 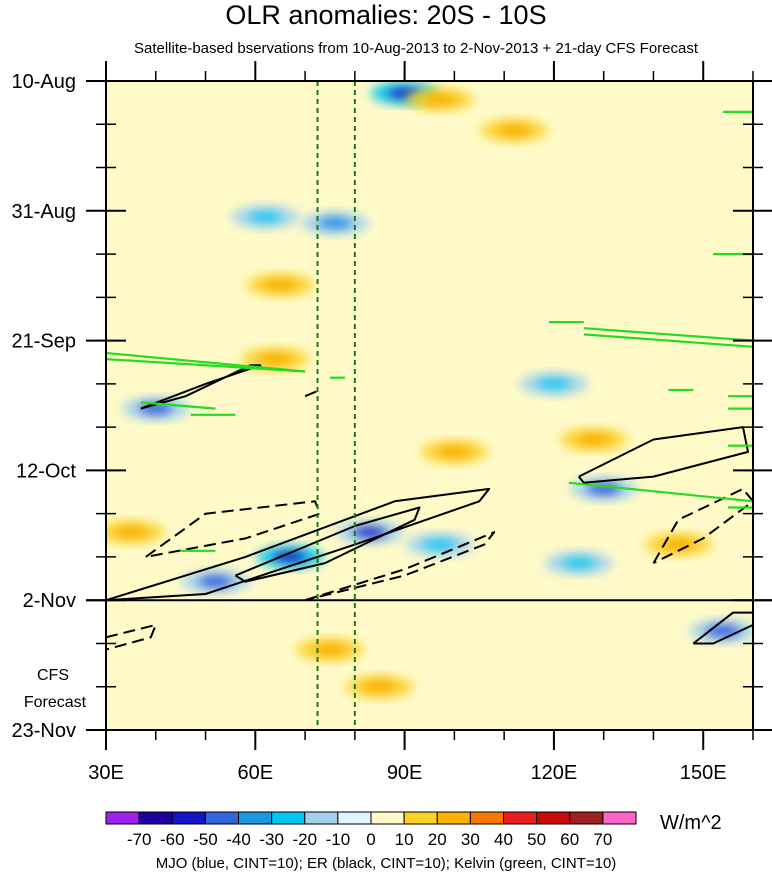 What do you see at coordinates (304, 839) in the screenshot?
I see `colorbar-label: -20` at bounding box center [304, 839].